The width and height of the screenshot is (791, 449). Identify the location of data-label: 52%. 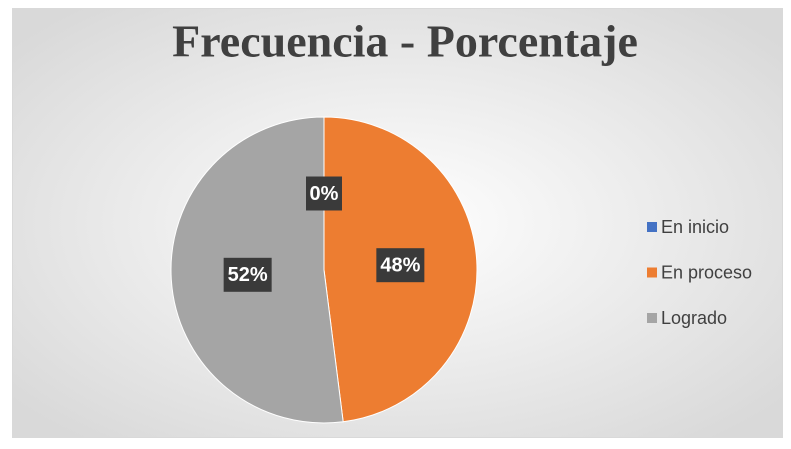
(248, 275).